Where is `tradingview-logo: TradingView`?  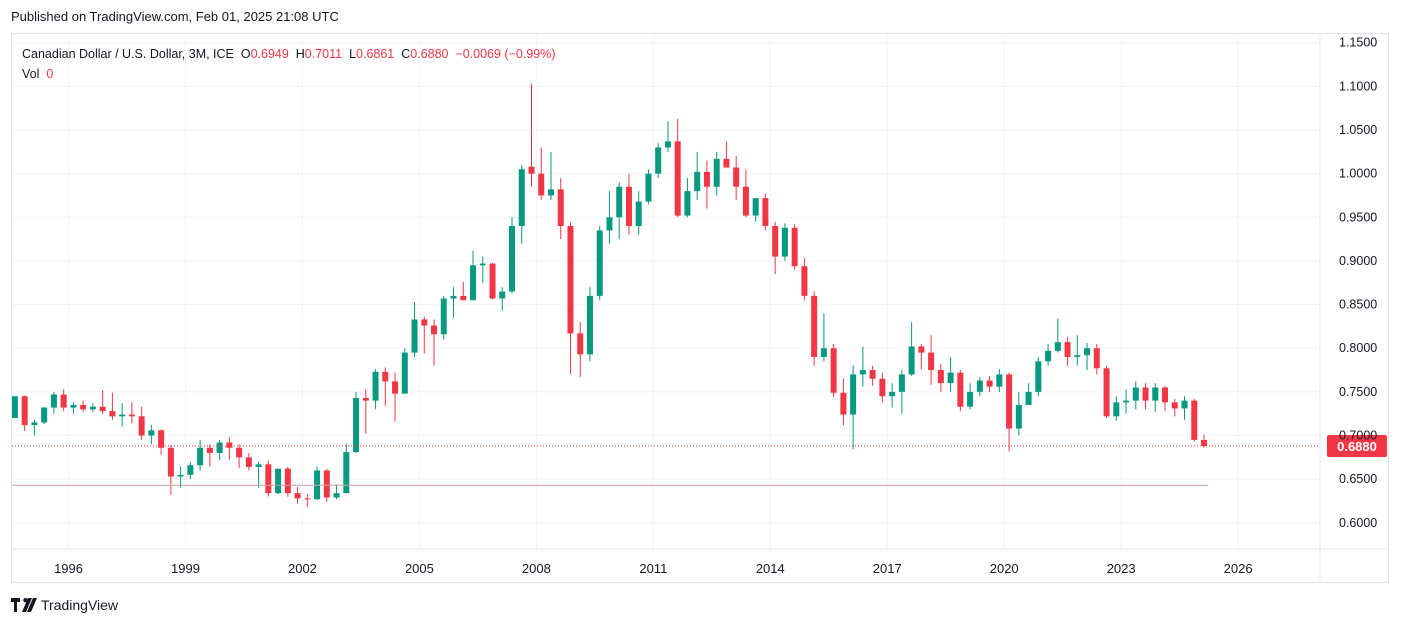 tradingview-logo: TradingView is located at coordinates (64, 605).